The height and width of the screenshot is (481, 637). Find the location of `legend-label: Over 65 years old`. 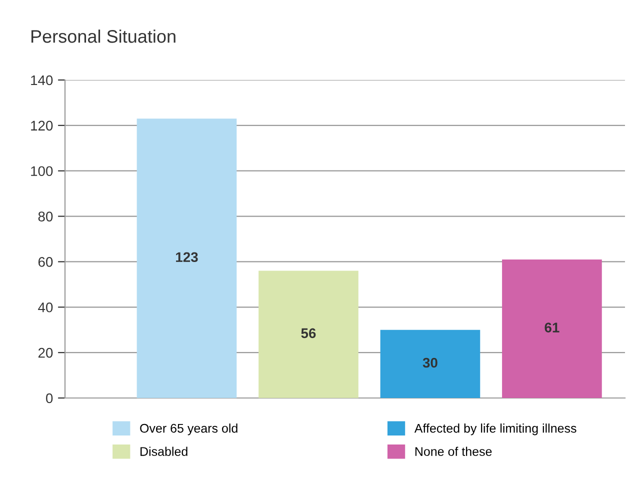

legend-label: Over 65 years old is located at coordinates (189, 430).